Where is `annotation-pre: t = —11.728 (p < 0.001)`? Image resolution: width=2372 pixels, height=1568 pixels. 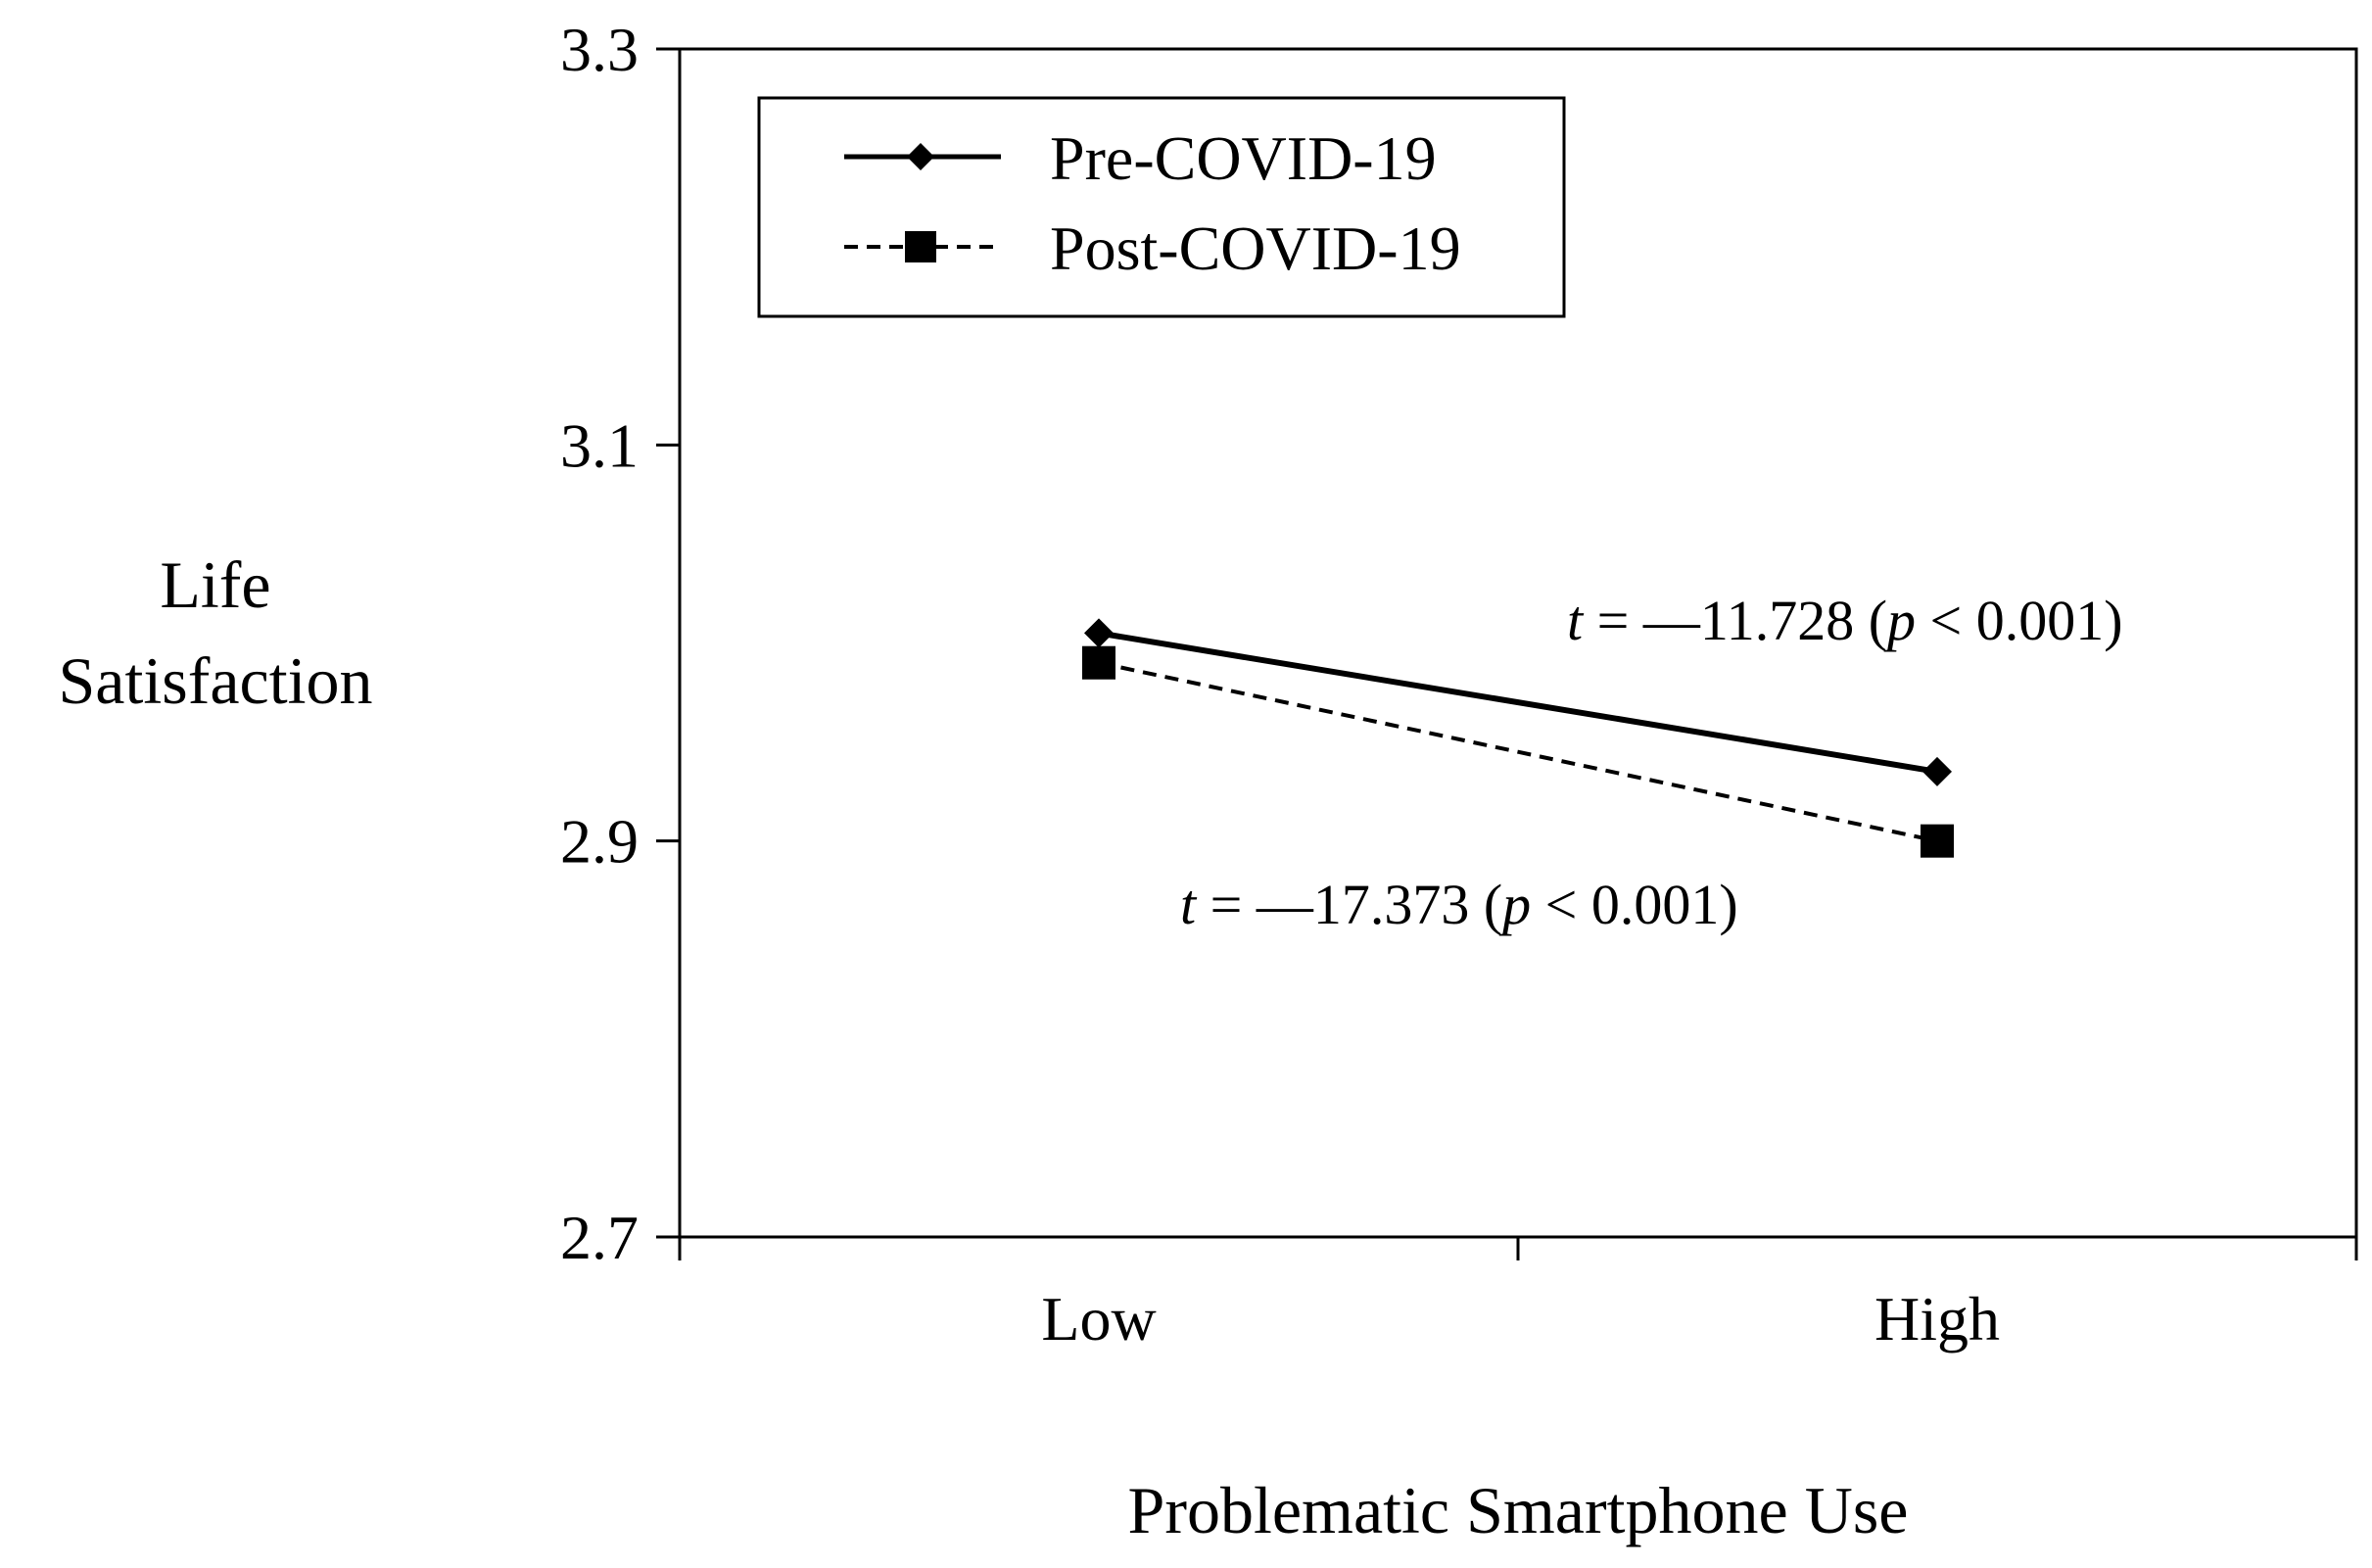 annotation-pre: t = —11.728 (p < 0.001) is located at coordinates (1845, 620).